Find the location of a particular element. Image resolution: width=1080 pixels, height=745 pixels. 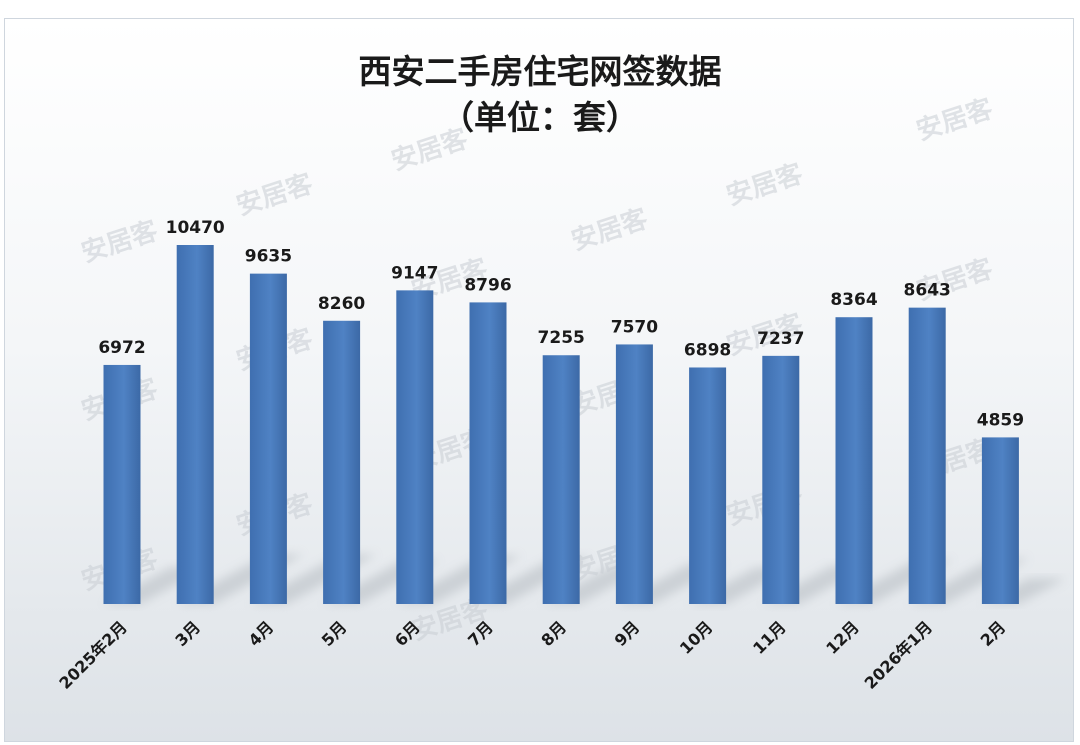

value-label: 10470 is located at coordinates (195, 228).